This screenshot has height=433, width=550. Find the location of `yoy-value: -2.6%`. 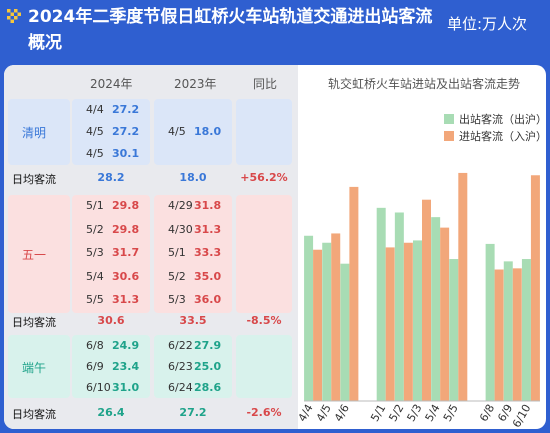

yoy-value: -2.6% is located at coordinates (264, 412).